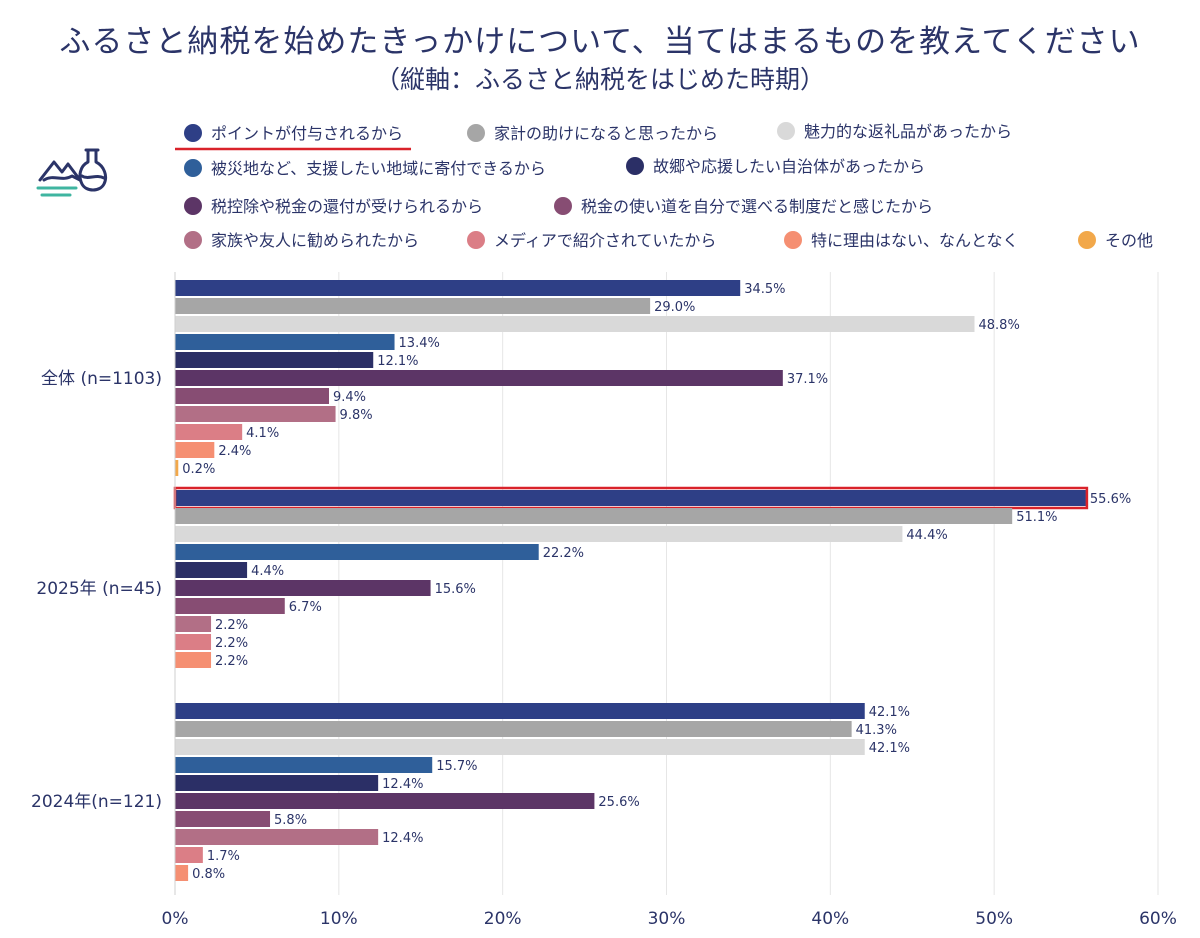 The image size is (1200, 938). Describe the element at coordinates (208, 874) in the screenshot. I see `bar-value-label: 0.8%` at that location.